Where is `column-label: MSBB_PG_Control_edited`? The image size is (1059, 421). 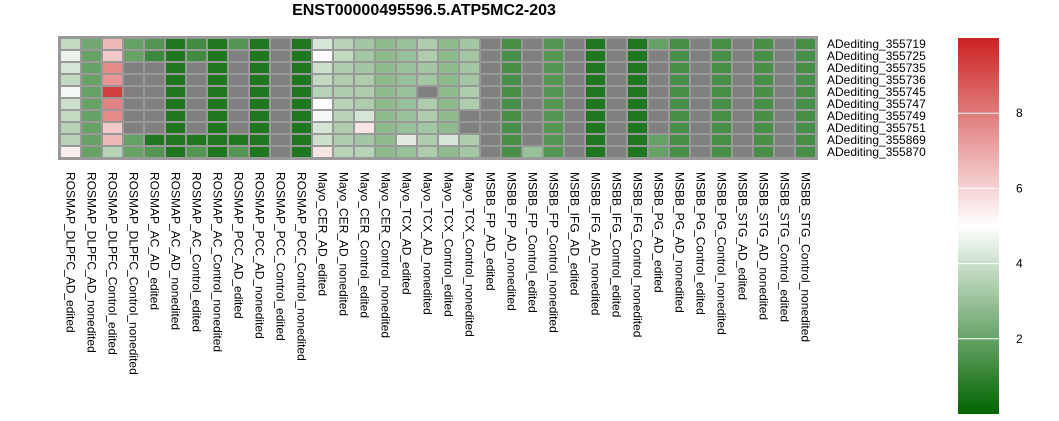
column-label: MSBB_PG_Control_edited is located at coordinates (701, 243).